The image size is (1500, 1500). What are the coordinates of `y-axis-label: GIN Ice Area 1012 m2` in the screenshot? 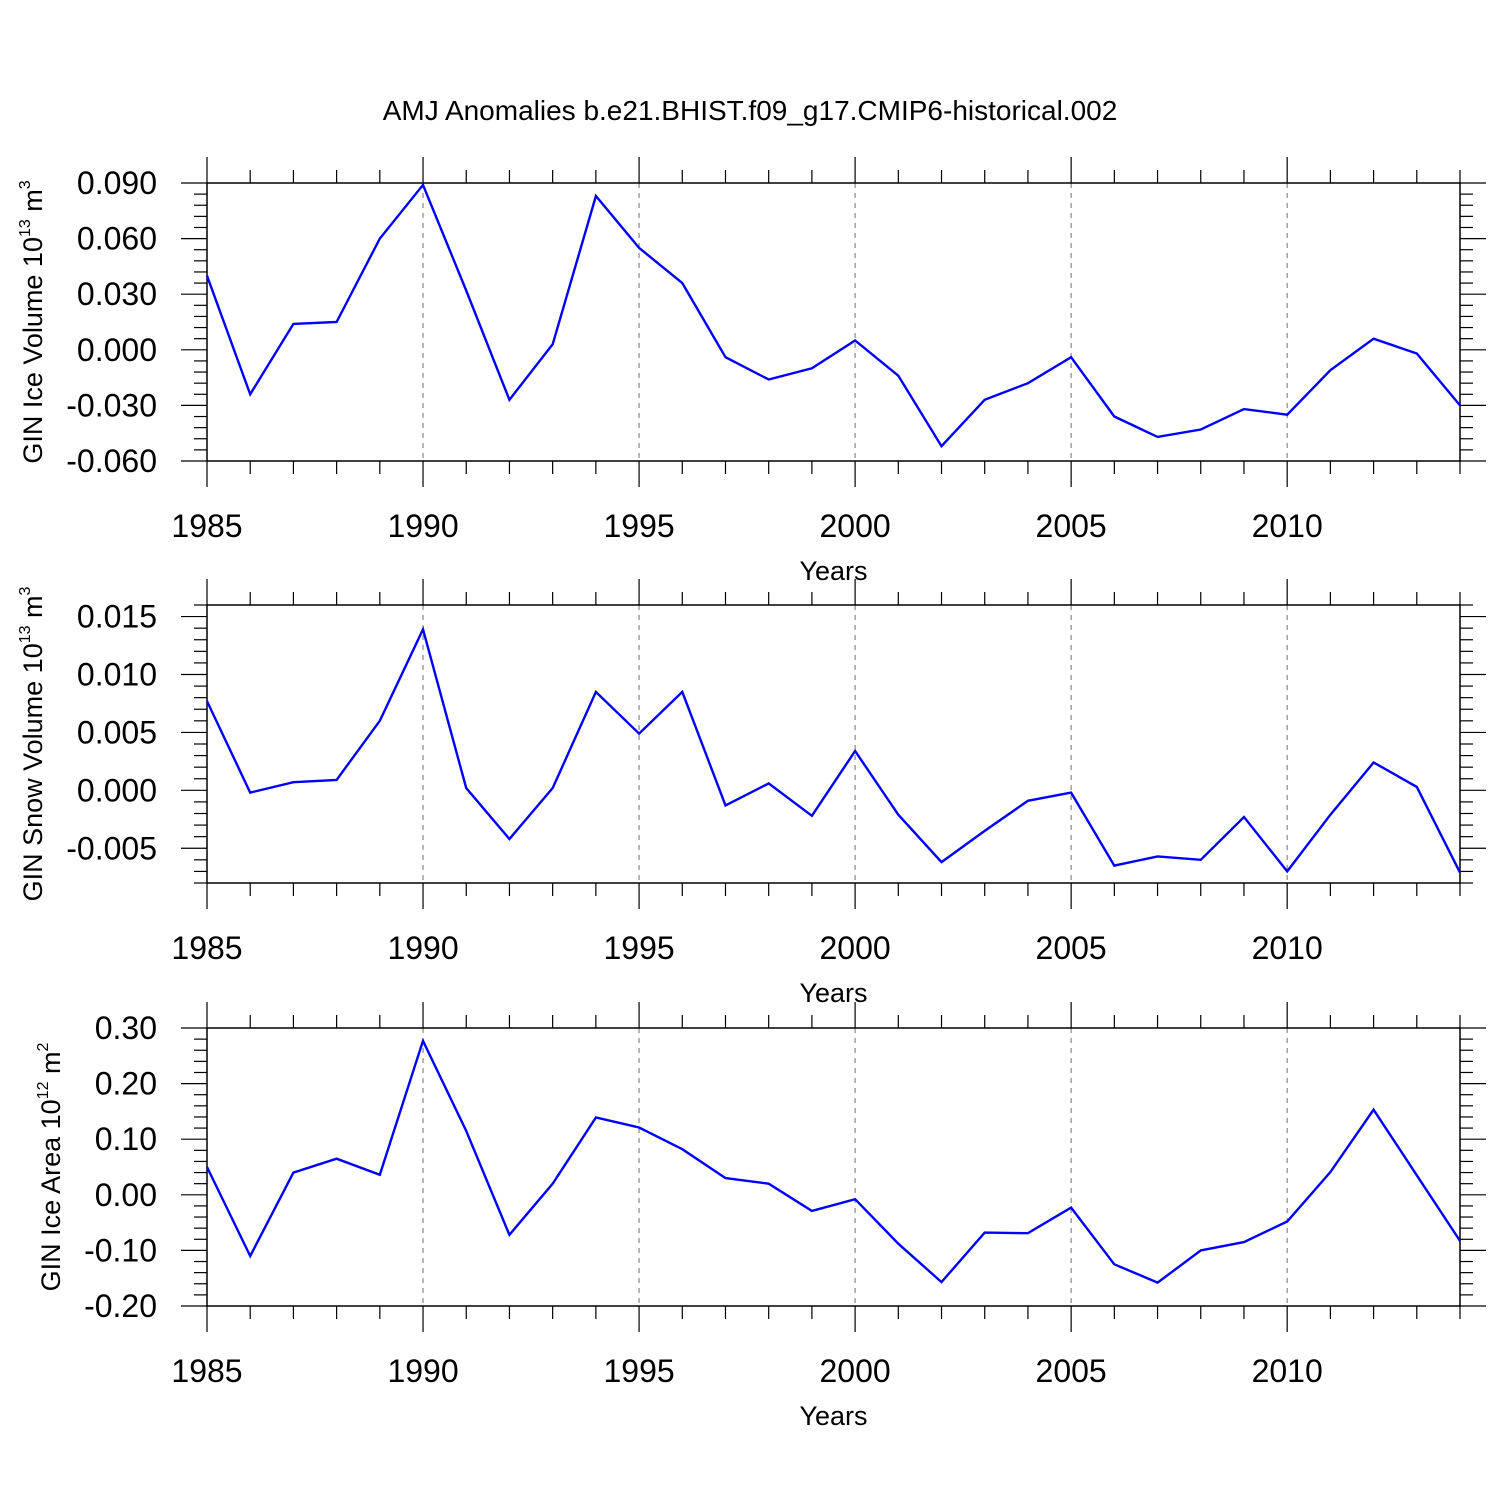 It's located at (50, 1167).